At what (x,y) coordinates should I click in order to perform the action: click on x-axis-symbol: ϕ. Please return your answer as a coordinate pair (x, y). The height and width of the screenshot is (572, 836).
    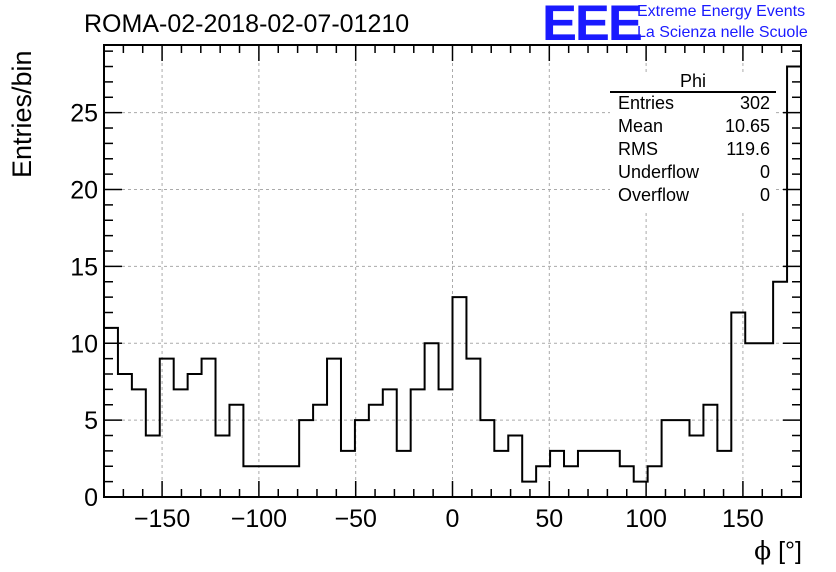
    Looking at the image, I should click on (763, 550).